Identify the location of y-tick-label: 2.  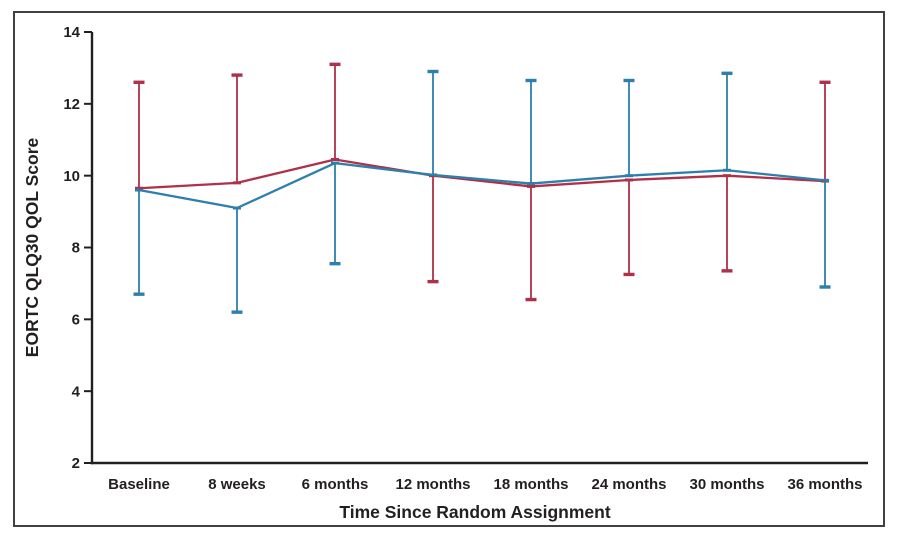
(76, 463).